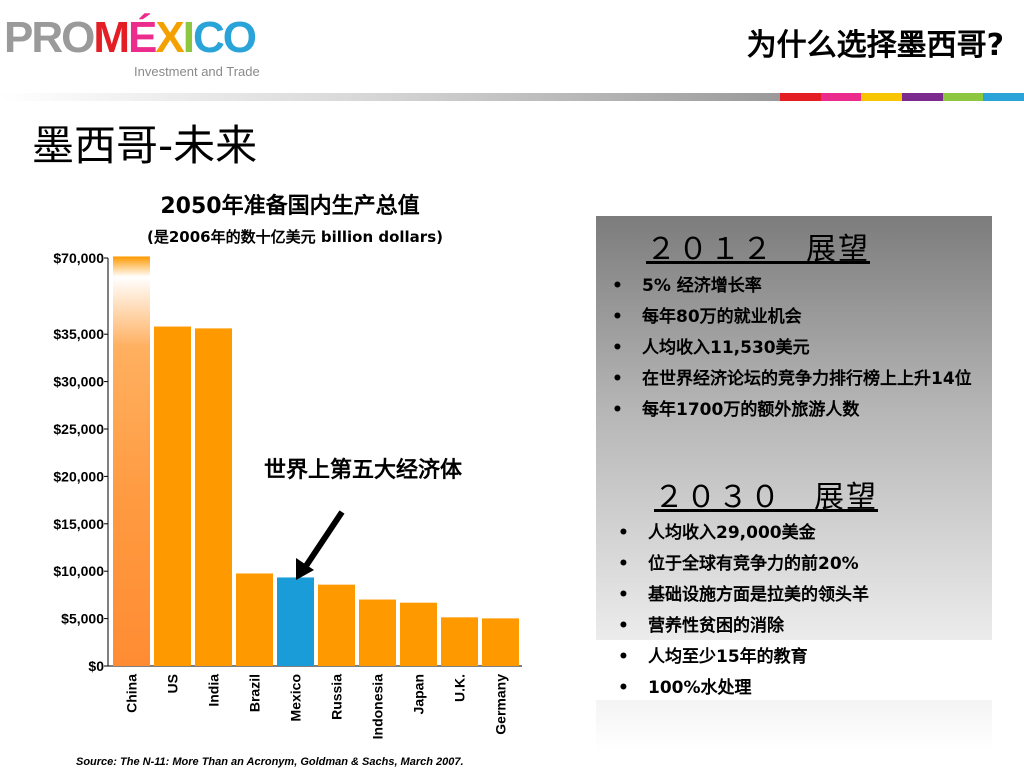  I want to click on bullet-text: 每年1700万的额外旅游人数, so click(751, 410).